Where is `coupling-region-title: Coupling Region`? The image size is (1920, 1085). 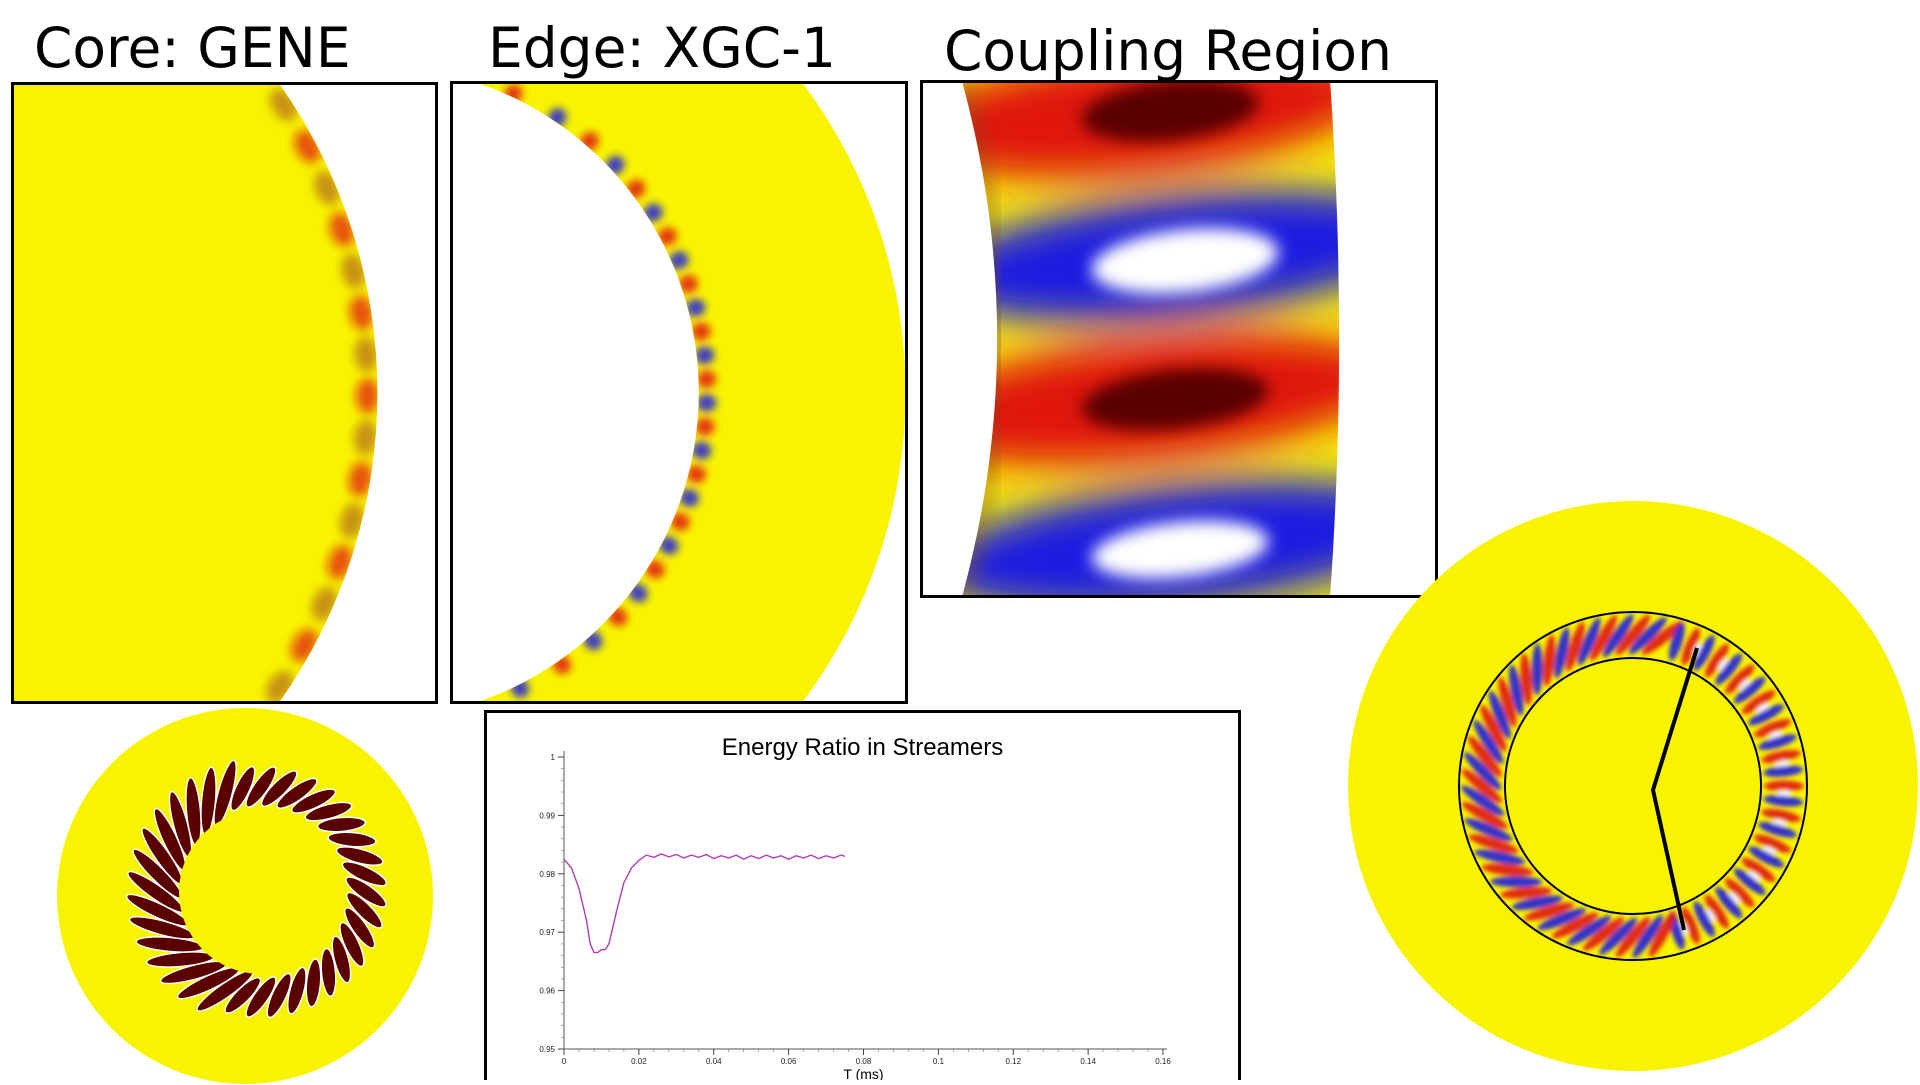 coupling-region-title: Coupling Region is located at coordinates (1168, 51).